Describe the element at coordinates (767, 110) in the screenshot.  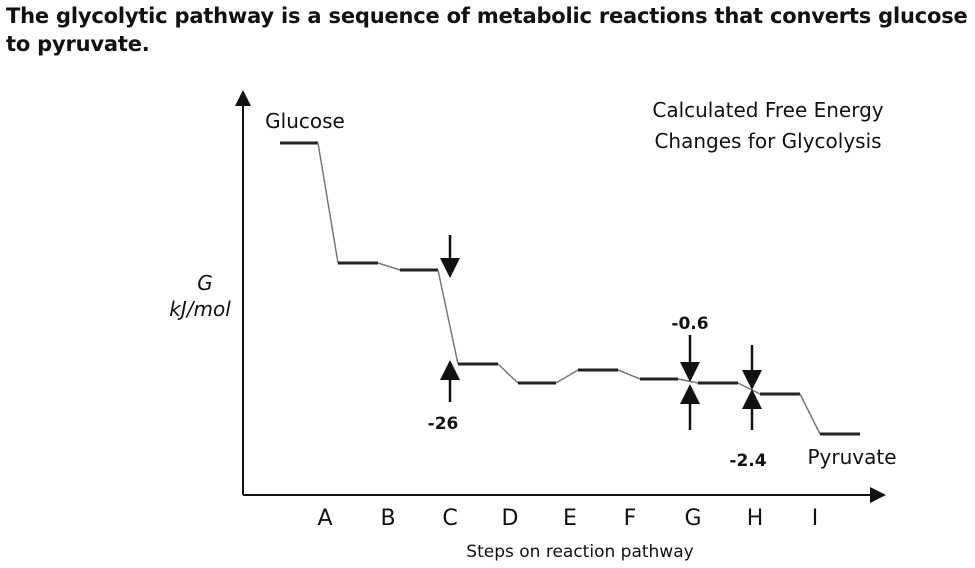
I see `title-line: Calculated Free Energy` at that location.